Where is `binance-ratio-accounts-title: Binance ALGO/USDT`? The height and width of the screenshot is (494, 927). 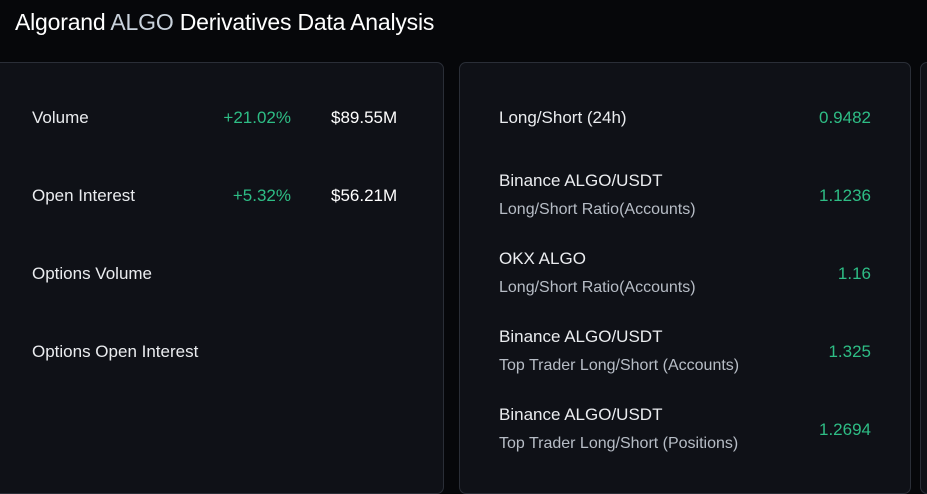
binance-ratio-accounts-title: Binance ALGO/USDT is located at coordinates (581, 180).